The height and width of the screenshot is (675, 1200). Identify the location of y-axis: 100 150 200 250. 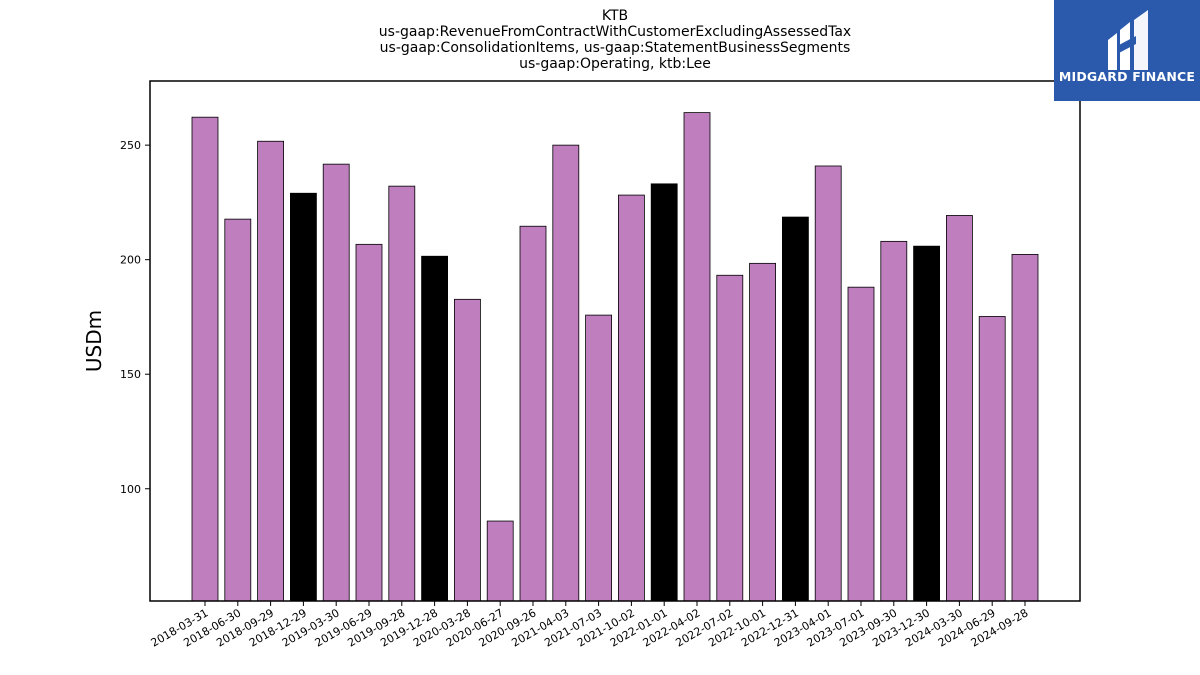
(135, 317).